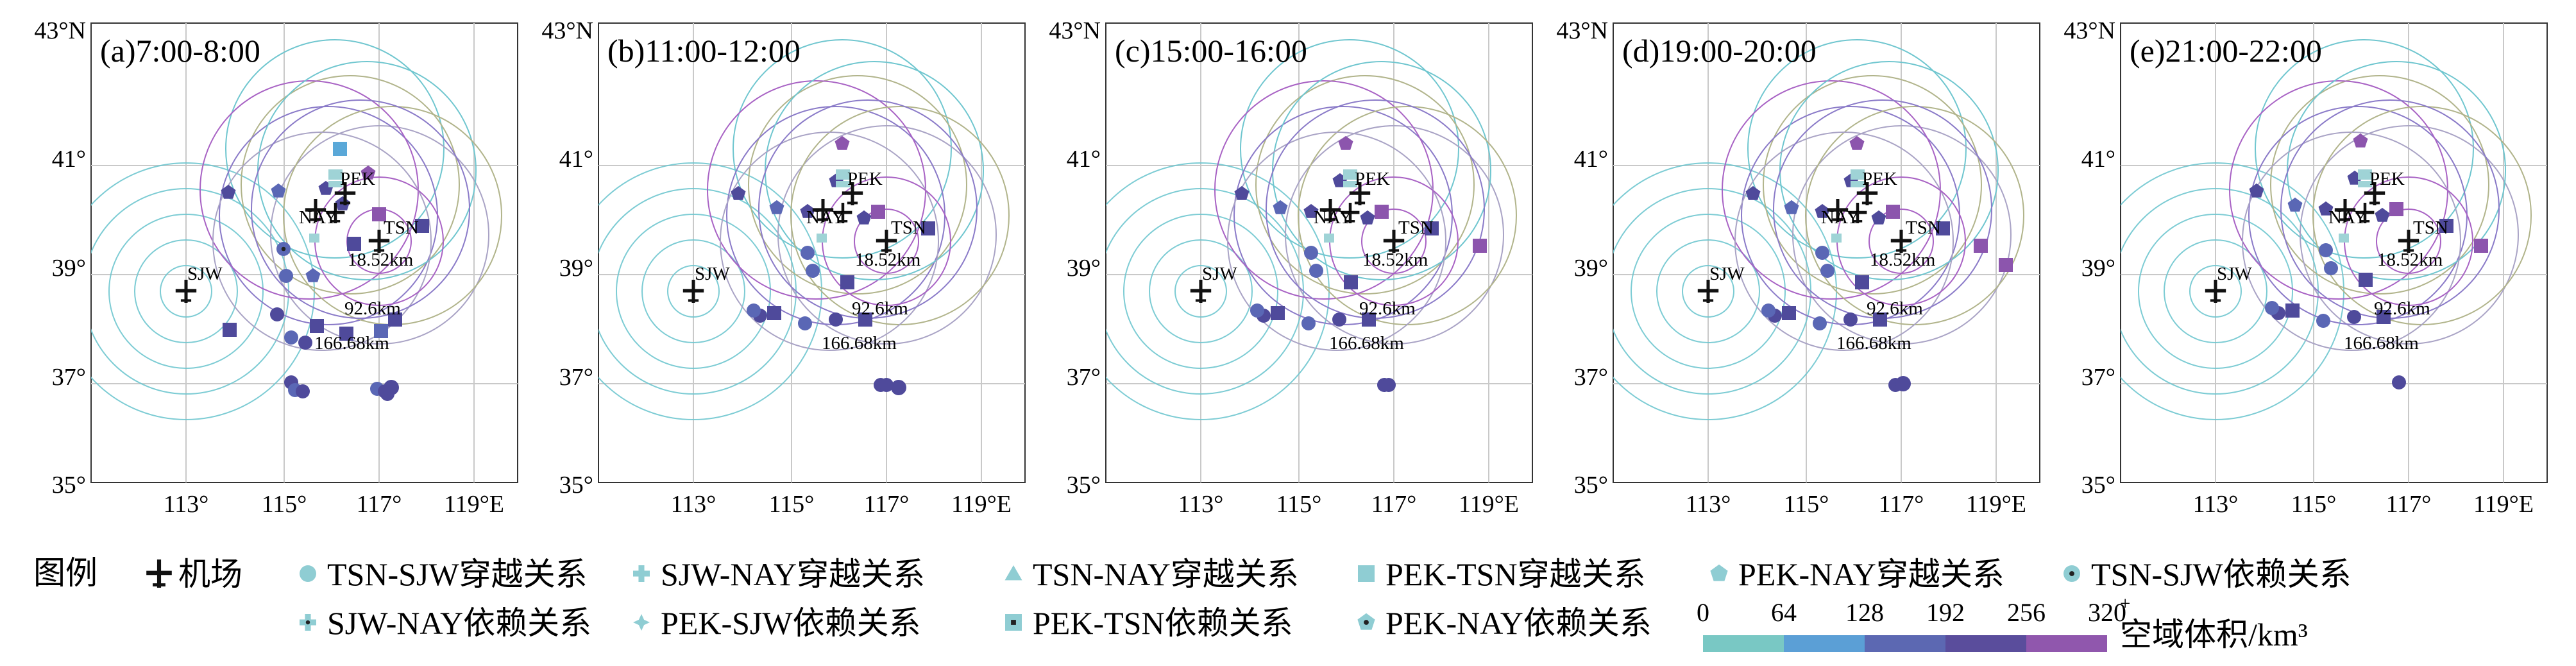 The image size is (2576, 666). Describe the element at coordinates (791, 623) in the screenshot. I see `legend-item-label: PEK-SJW依赖关系` at that location.